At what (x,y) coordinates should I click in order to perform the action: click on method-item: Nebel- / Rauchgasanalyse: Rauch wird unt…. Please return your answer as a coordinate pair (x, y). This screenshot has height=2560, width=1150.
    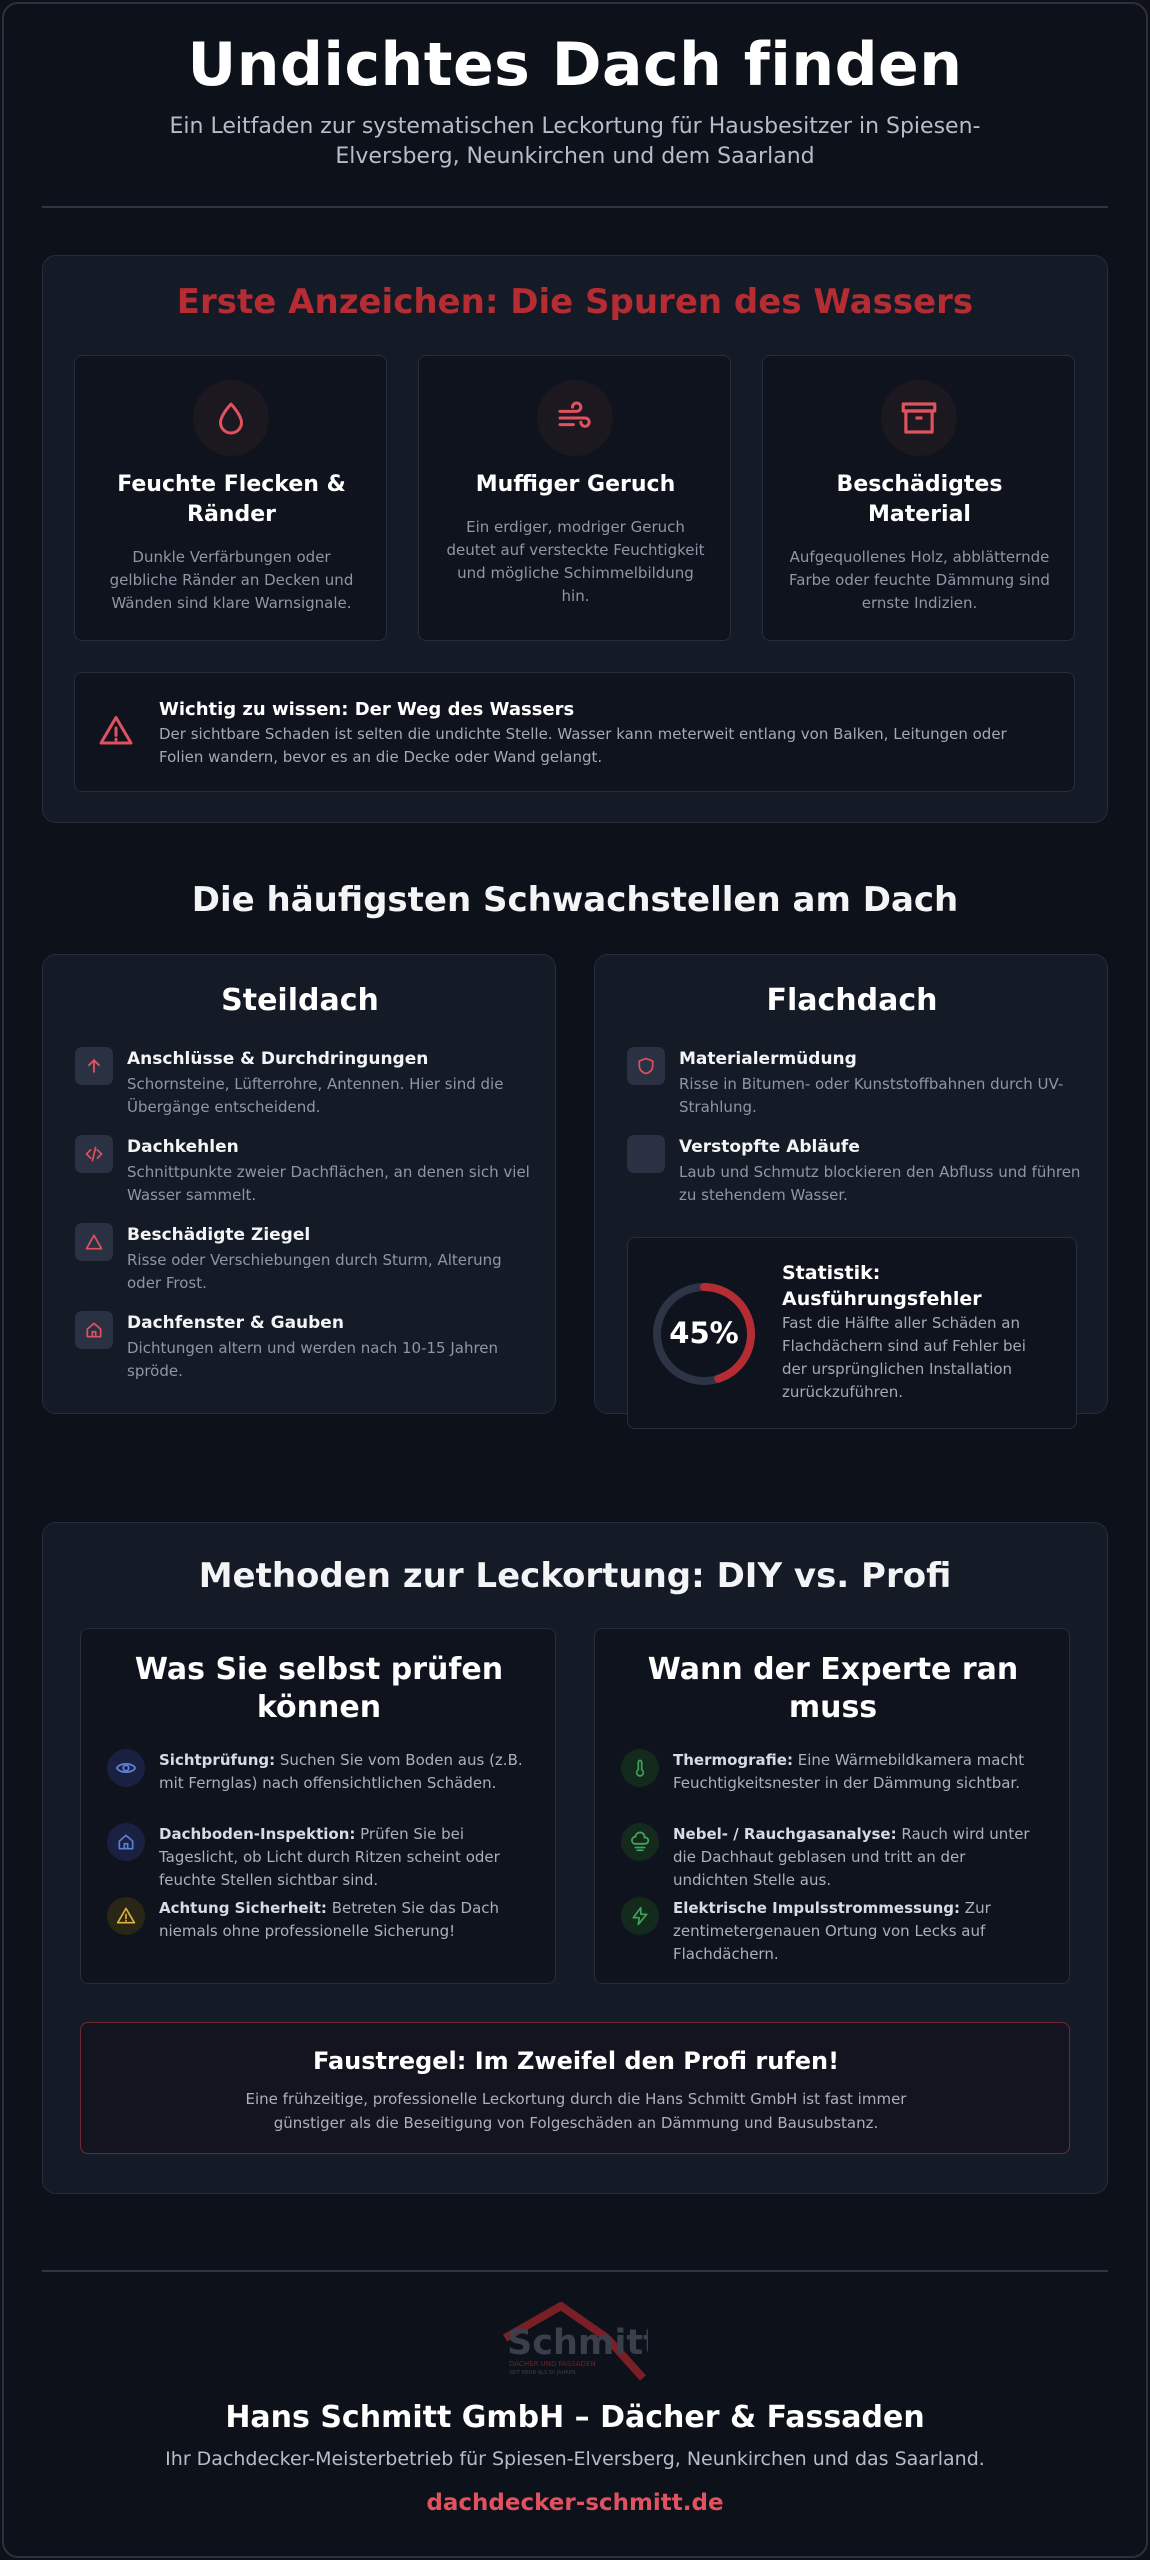
    Looking at the image, I should click on (825, 1856).